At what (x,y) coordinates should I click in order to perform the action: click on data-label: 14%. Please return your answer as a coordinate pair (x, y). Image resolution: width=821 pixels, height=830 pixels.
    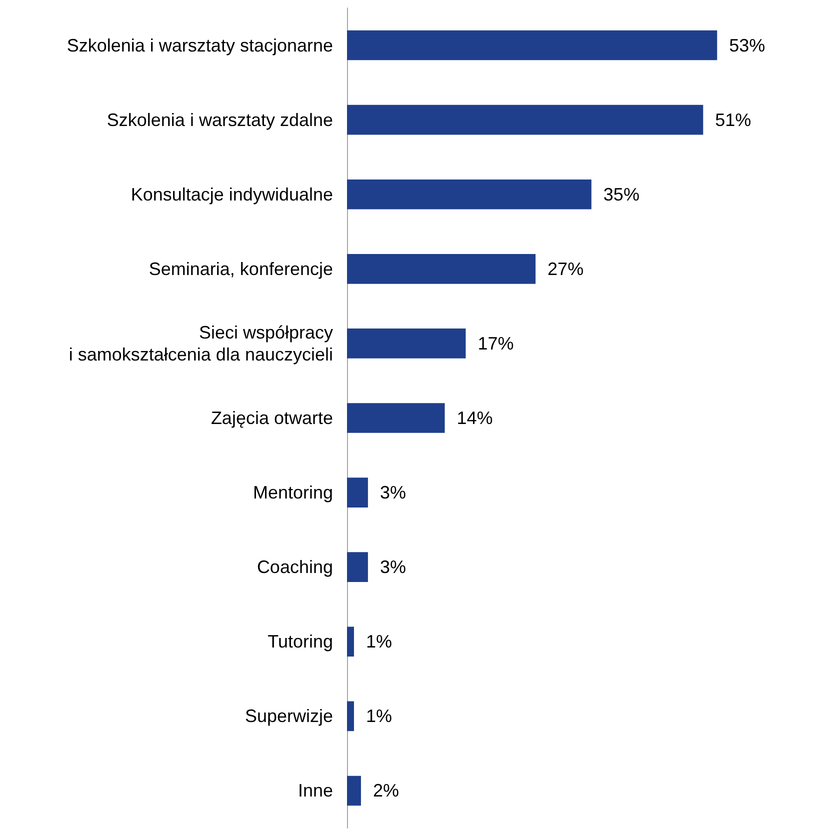
    Looking at the image, I should click on (474, 418).